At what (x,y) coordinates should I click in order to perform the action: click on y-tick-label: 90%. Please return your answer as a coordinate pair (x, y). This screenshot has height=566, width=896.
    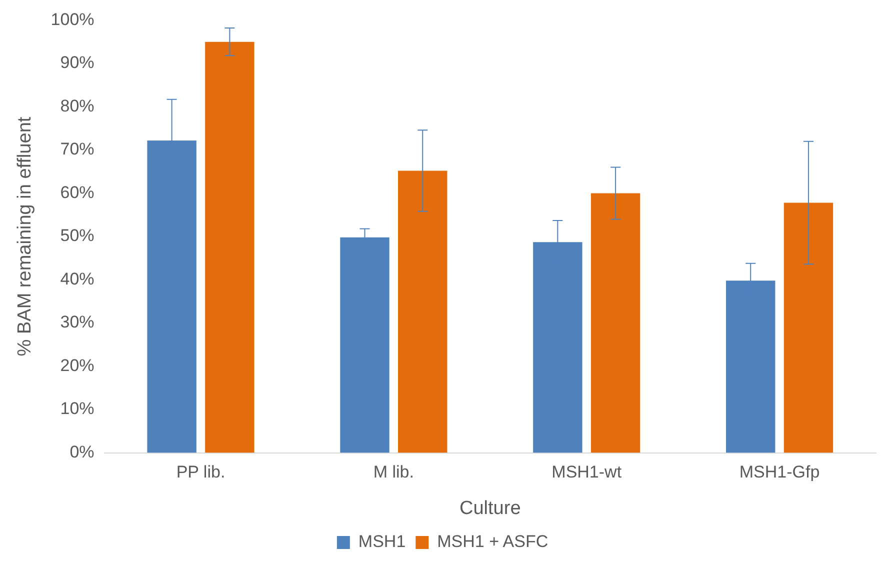
    Looking at the image, I should click on (77, 62).